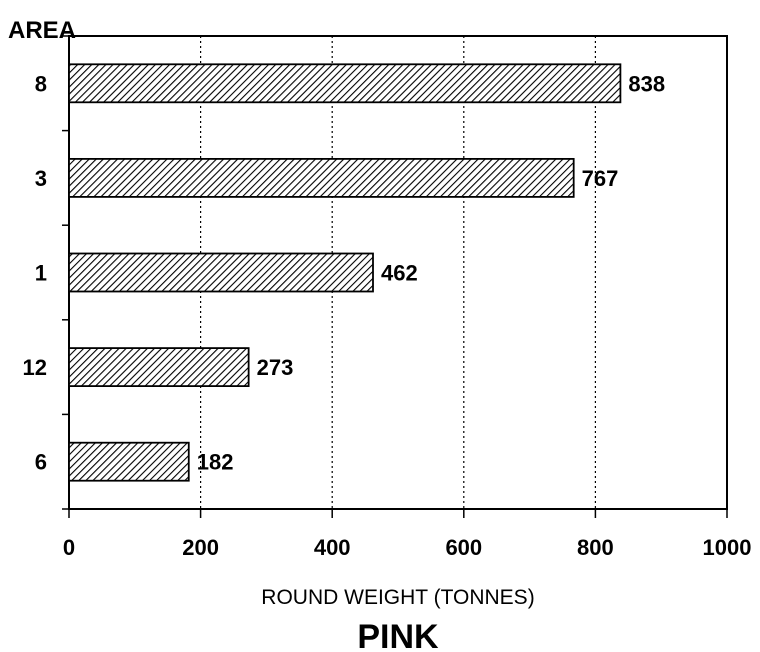  I want to click on bar-value-label: 182, so click(215, 462).